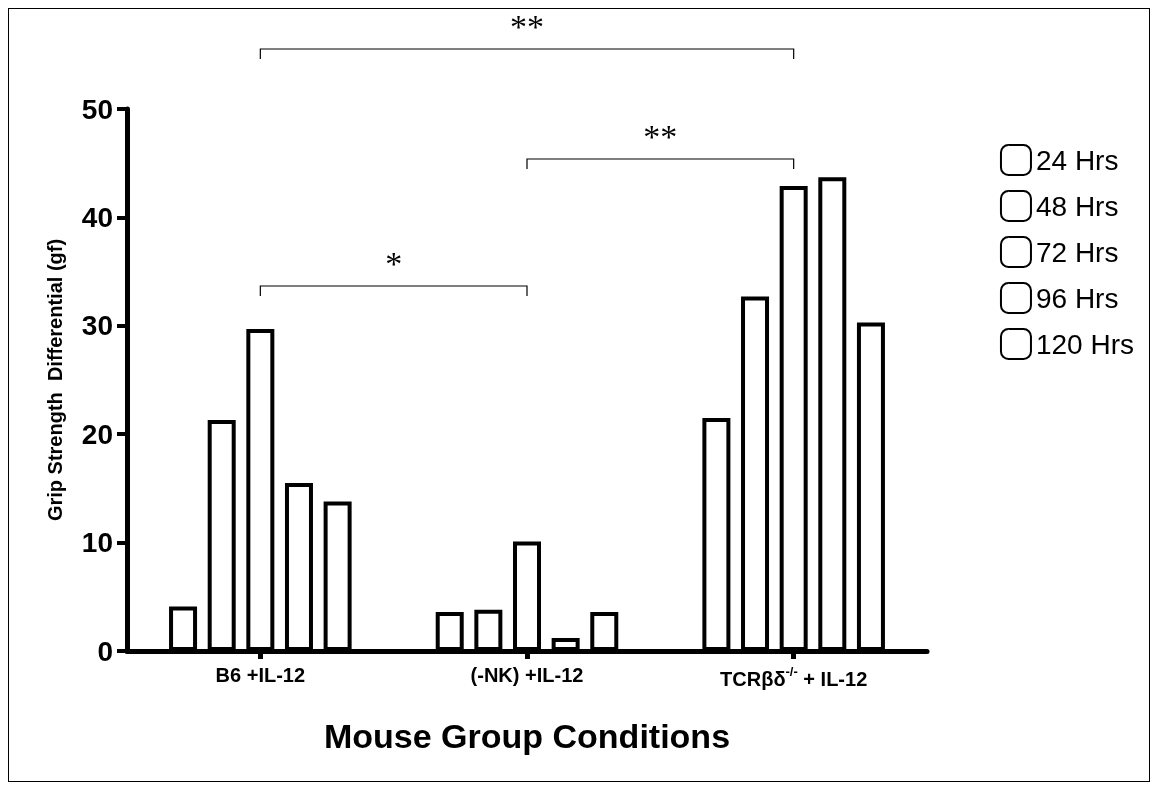  What do you see at coordinates (105, 651) in the screenshot?
I see `y-tick-label: 0` at bounding box center [105, 651].